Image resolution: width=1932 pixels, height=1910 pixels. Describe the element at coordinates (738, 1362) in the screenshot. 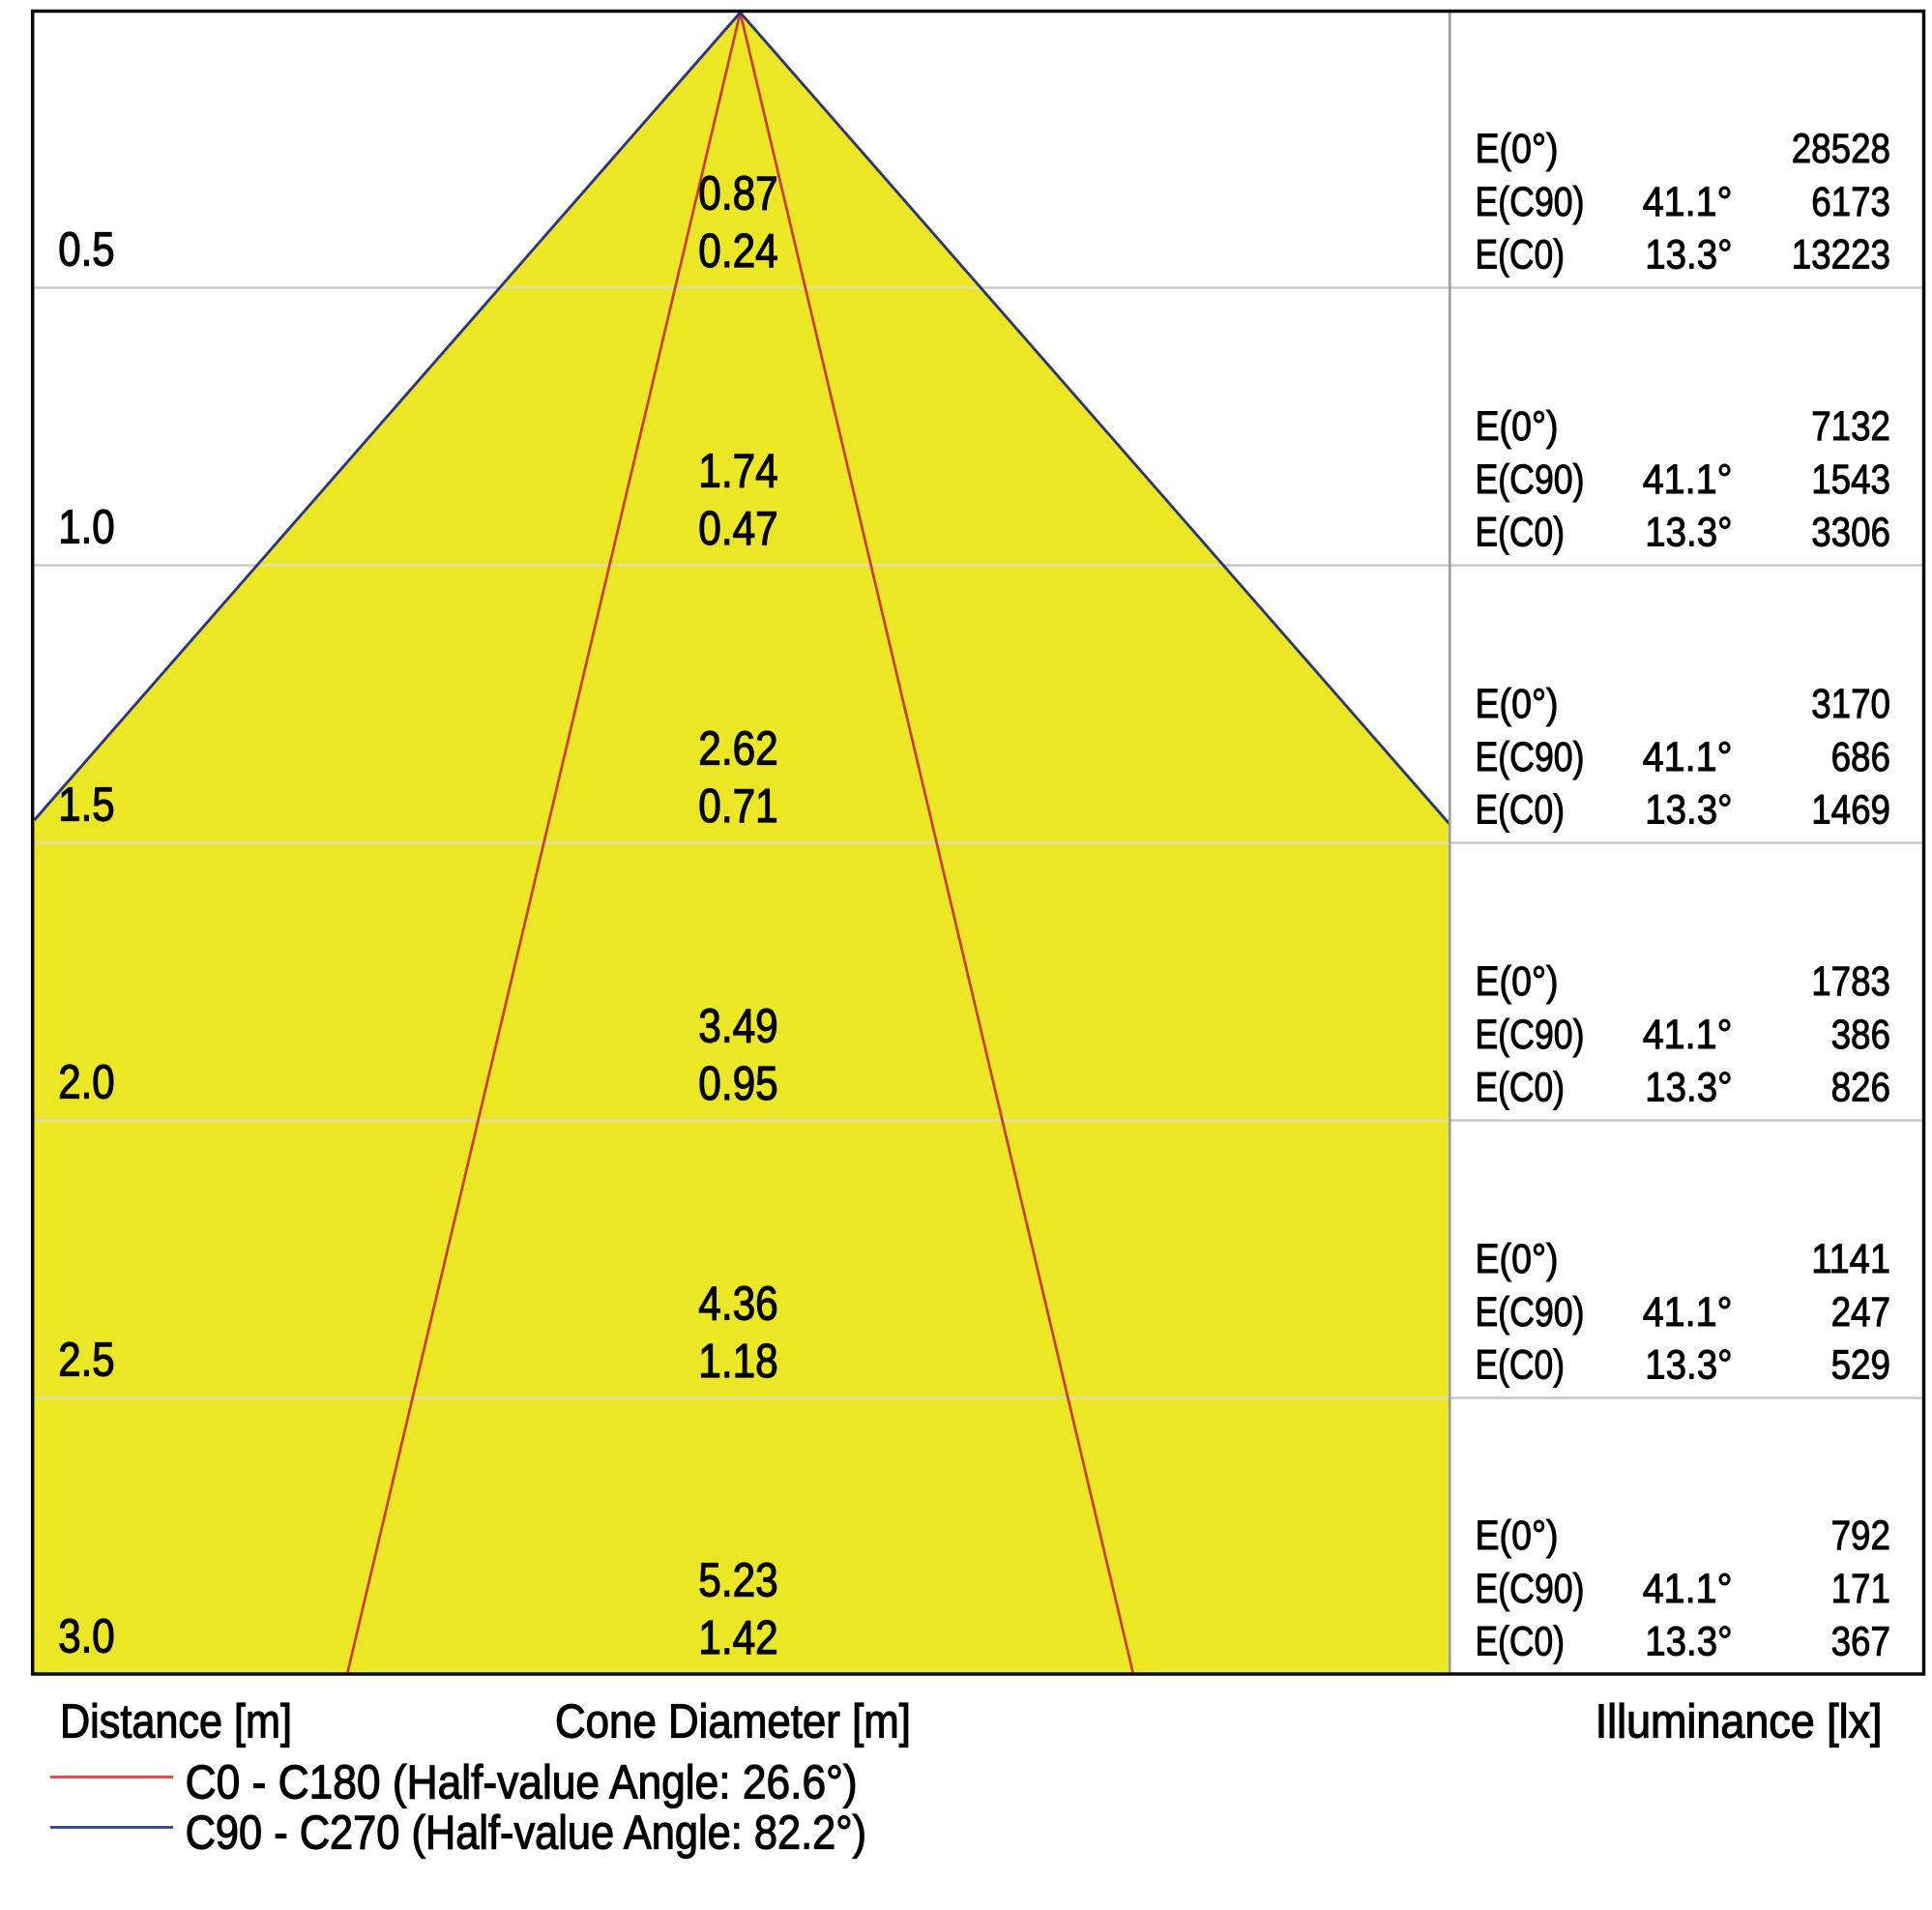

I see `svg-text: 1.18` at that location.